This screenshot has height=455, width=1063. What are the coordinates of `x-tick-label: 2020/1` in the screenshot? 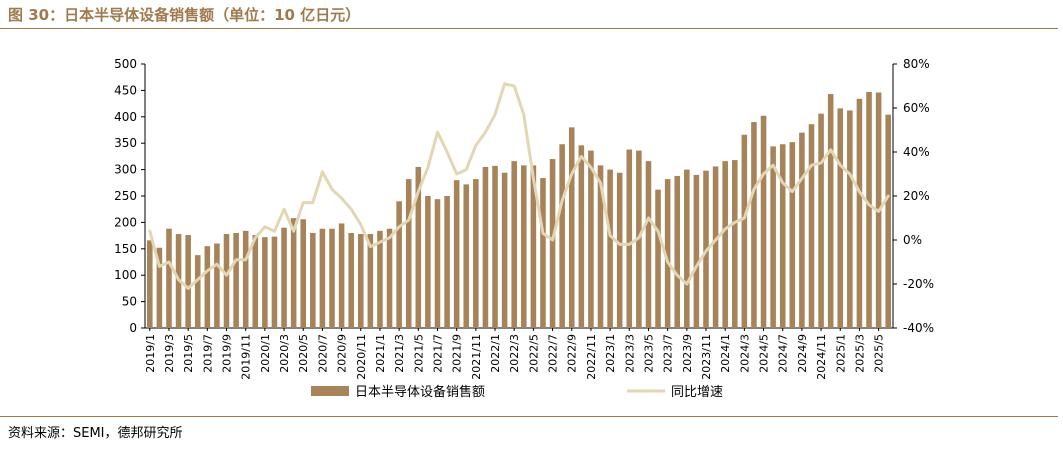 It's located at (265, 353).